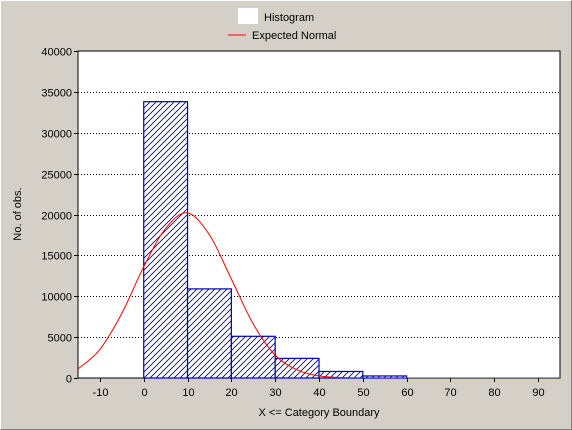  I want to click on x-tick-label: 10, so click(188, 393).